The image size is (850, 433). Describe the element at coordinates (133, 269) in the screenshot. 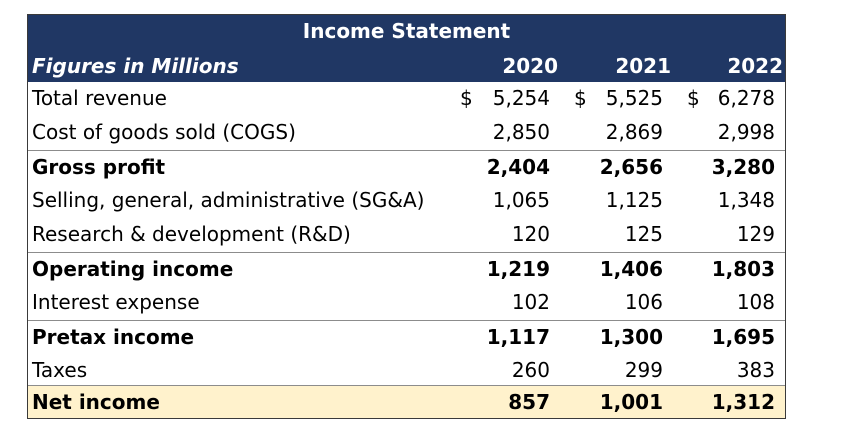

I see `row-label: Operating income` at that location.